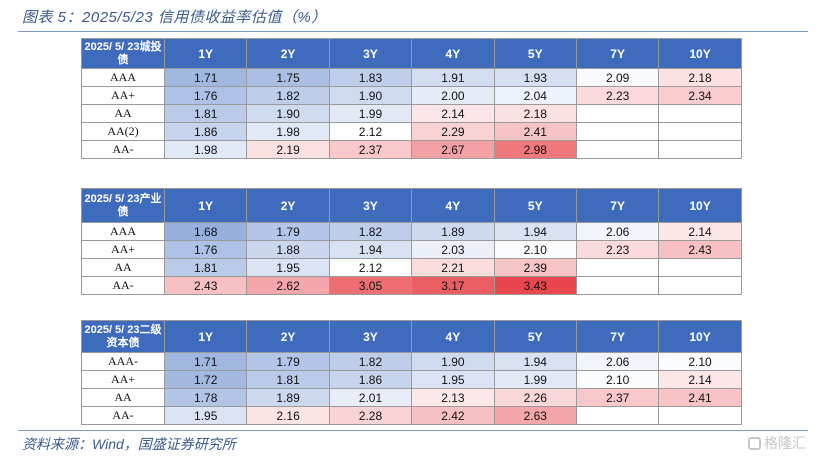 This screenshot has height=460, width=828. Describe the element at coordinates (617, 95) in the screenshot. I see `yield-cell: 2.23` at that location.